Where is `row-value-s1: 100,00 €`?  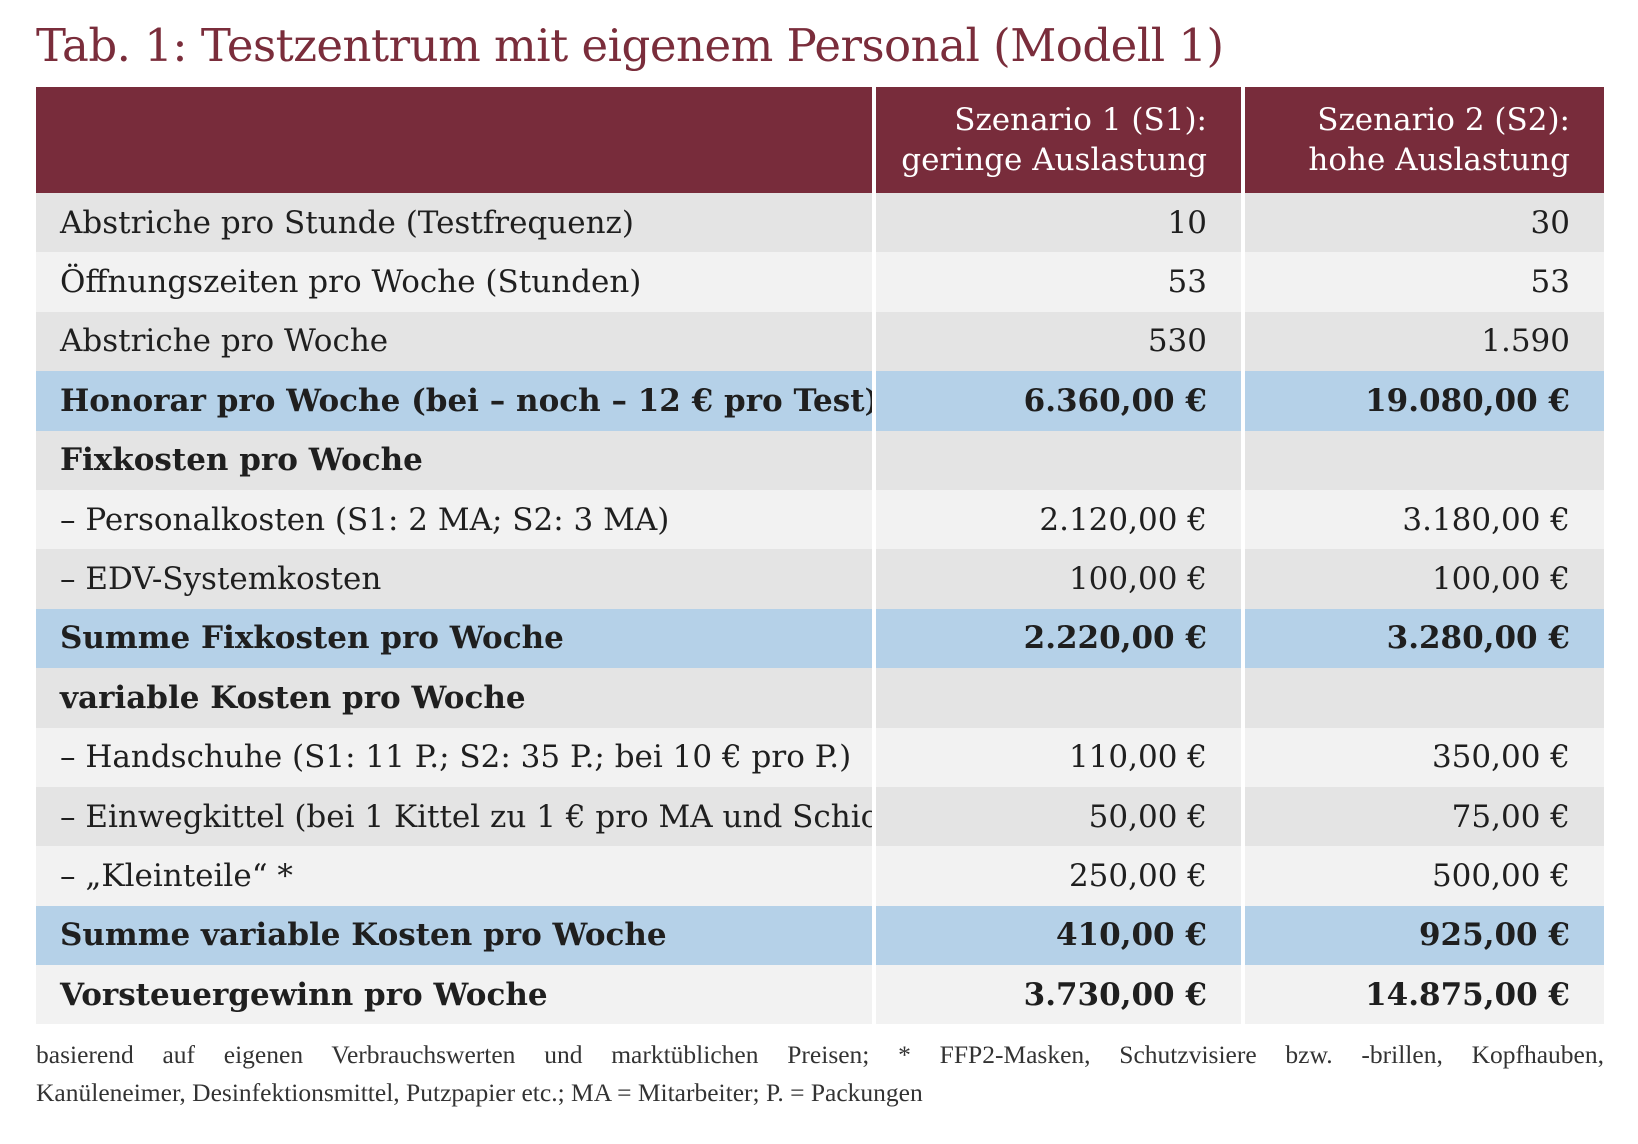 row-value-s1: 100,00 € is located at coordinates (1058, 579).